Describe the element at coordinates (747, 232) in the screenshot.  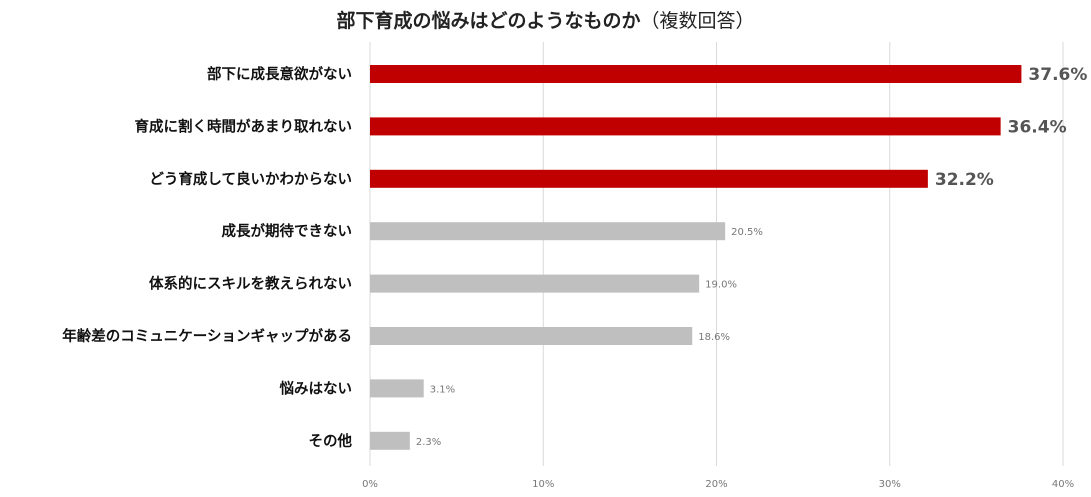
I see `data-label: 20.5%` at that location.